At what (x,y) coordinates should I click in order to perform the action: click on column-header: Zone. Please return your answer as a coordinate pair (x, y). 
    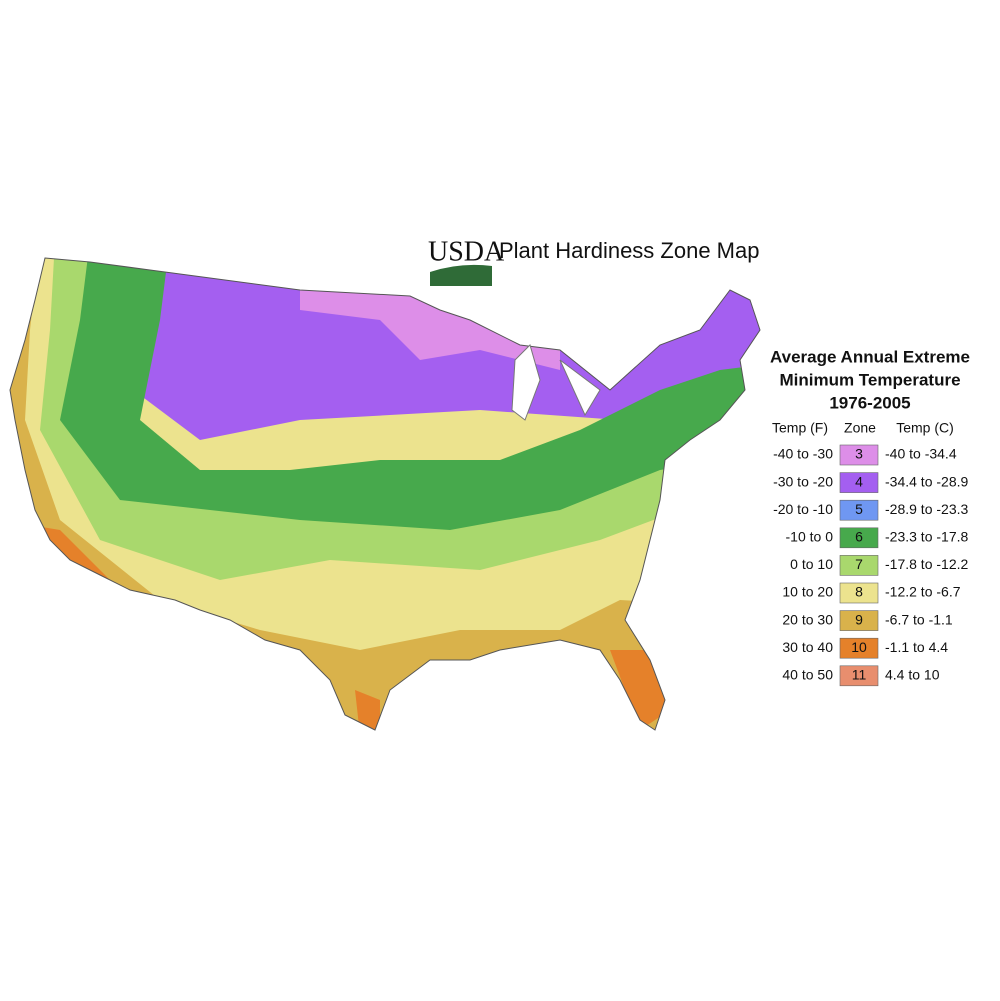
    Looking at the image, I should click on (860, 428).